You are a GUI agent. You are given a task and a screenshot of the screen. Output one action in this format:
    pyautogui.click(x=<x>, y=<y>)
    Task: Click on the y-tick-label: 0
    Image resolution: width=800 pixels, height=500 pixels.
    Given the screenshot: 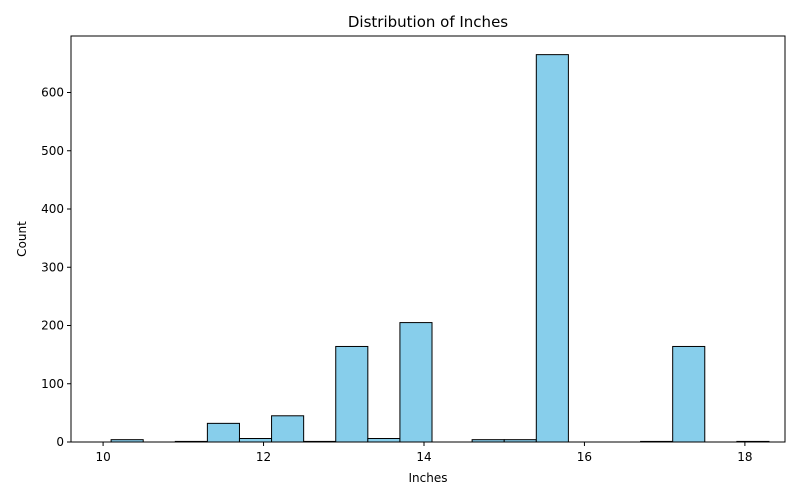 What is the action you would take?
    pyautogui.click(x=60, y=442)
    